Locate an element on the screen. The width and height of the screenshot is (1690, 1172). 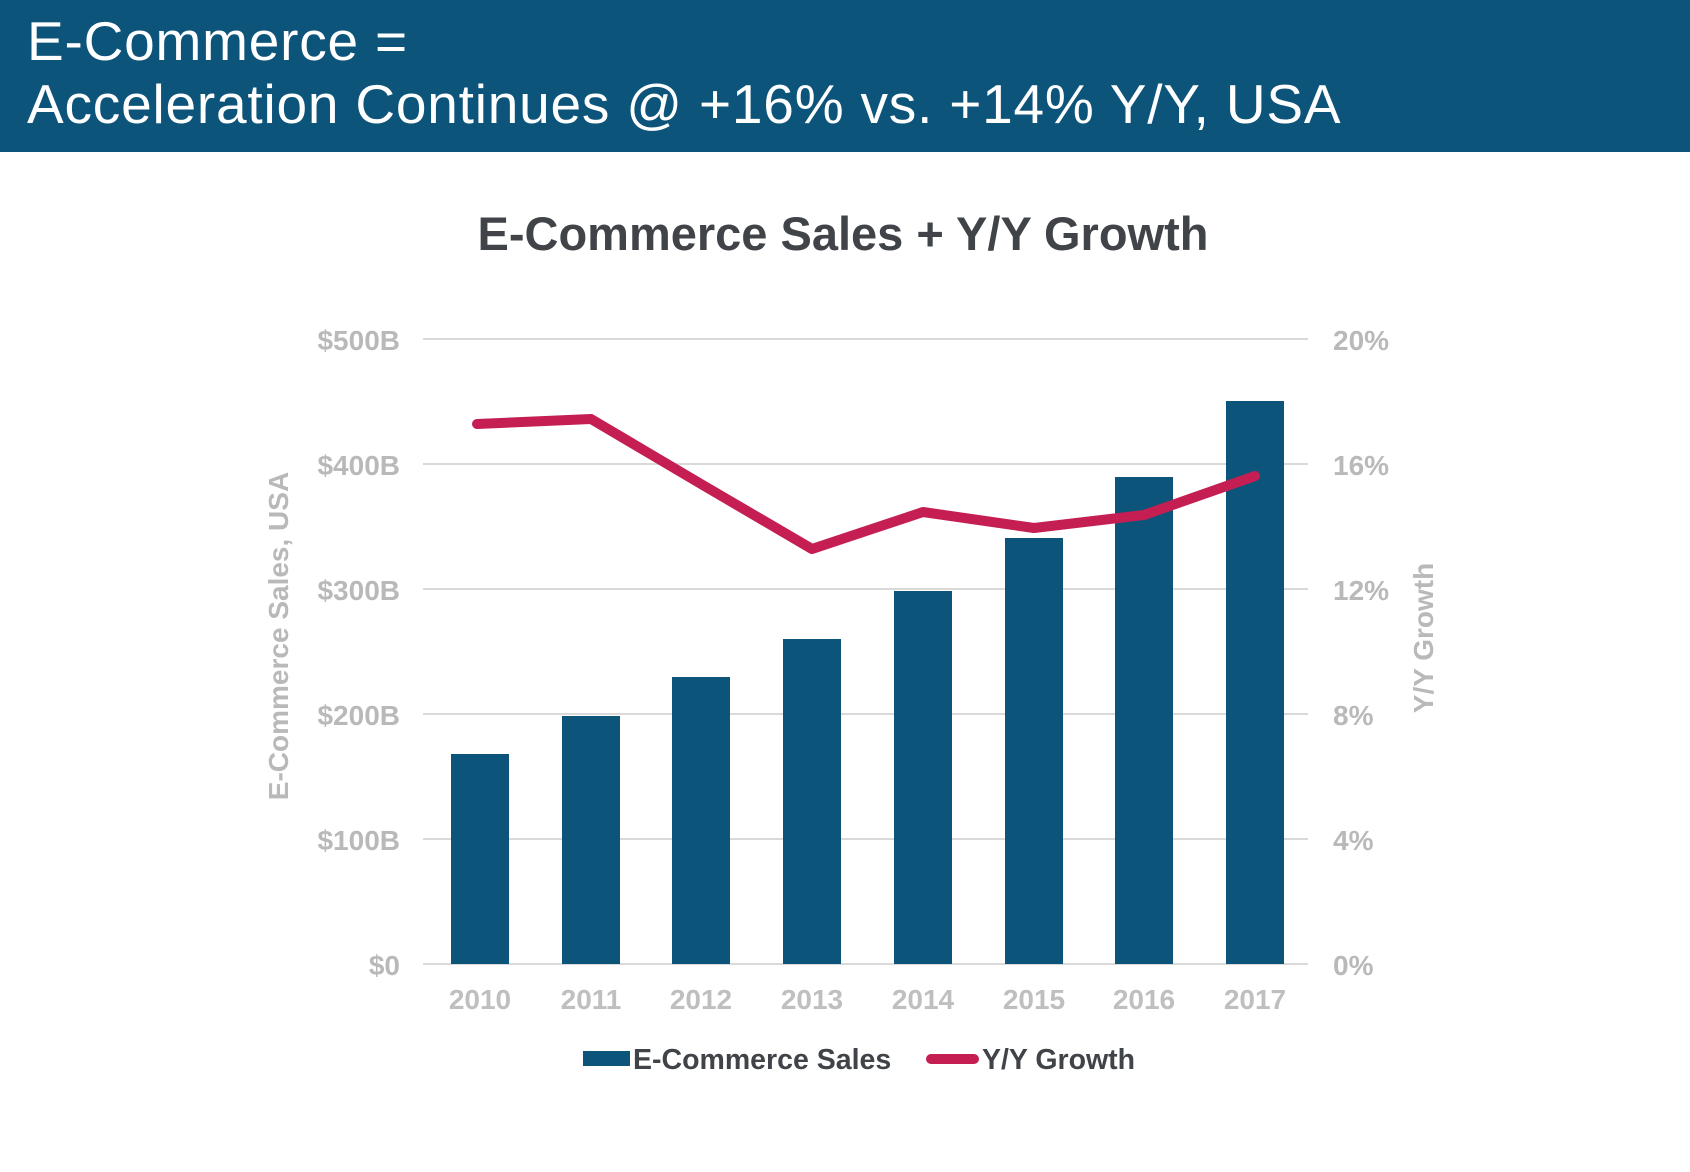
svg-text: 2012 is located at coordinates (701, 999).